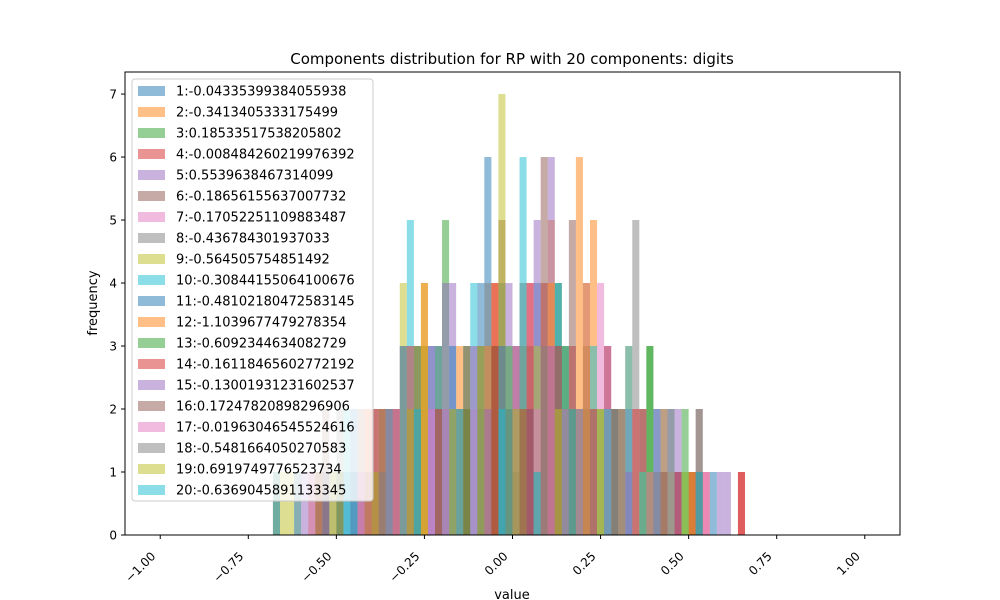  Describe the element at coordinates (113, 221) in the screenshot. I see `y-tick-label: 5` at that location.